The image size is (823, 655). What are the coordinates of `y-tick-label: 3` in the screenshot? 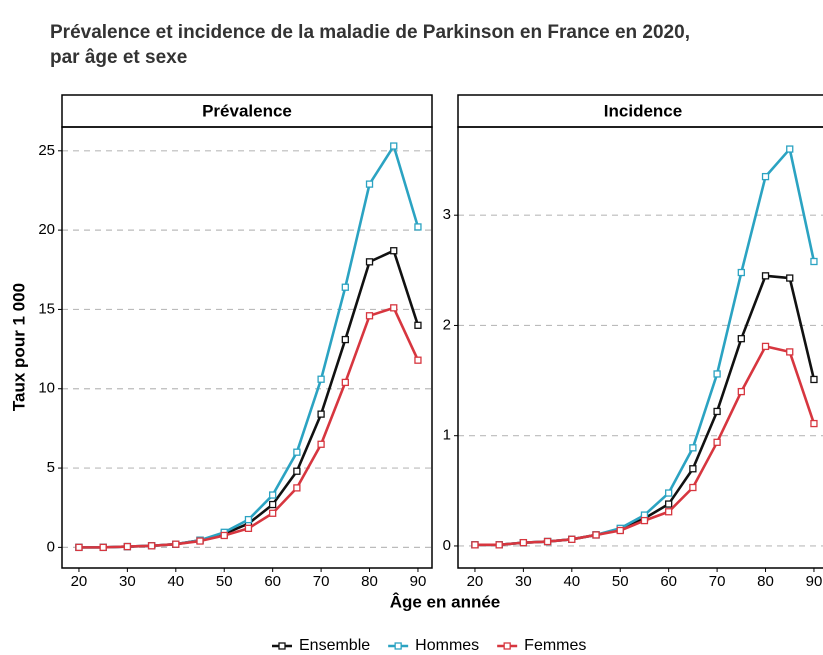 It's located at (447, 214).